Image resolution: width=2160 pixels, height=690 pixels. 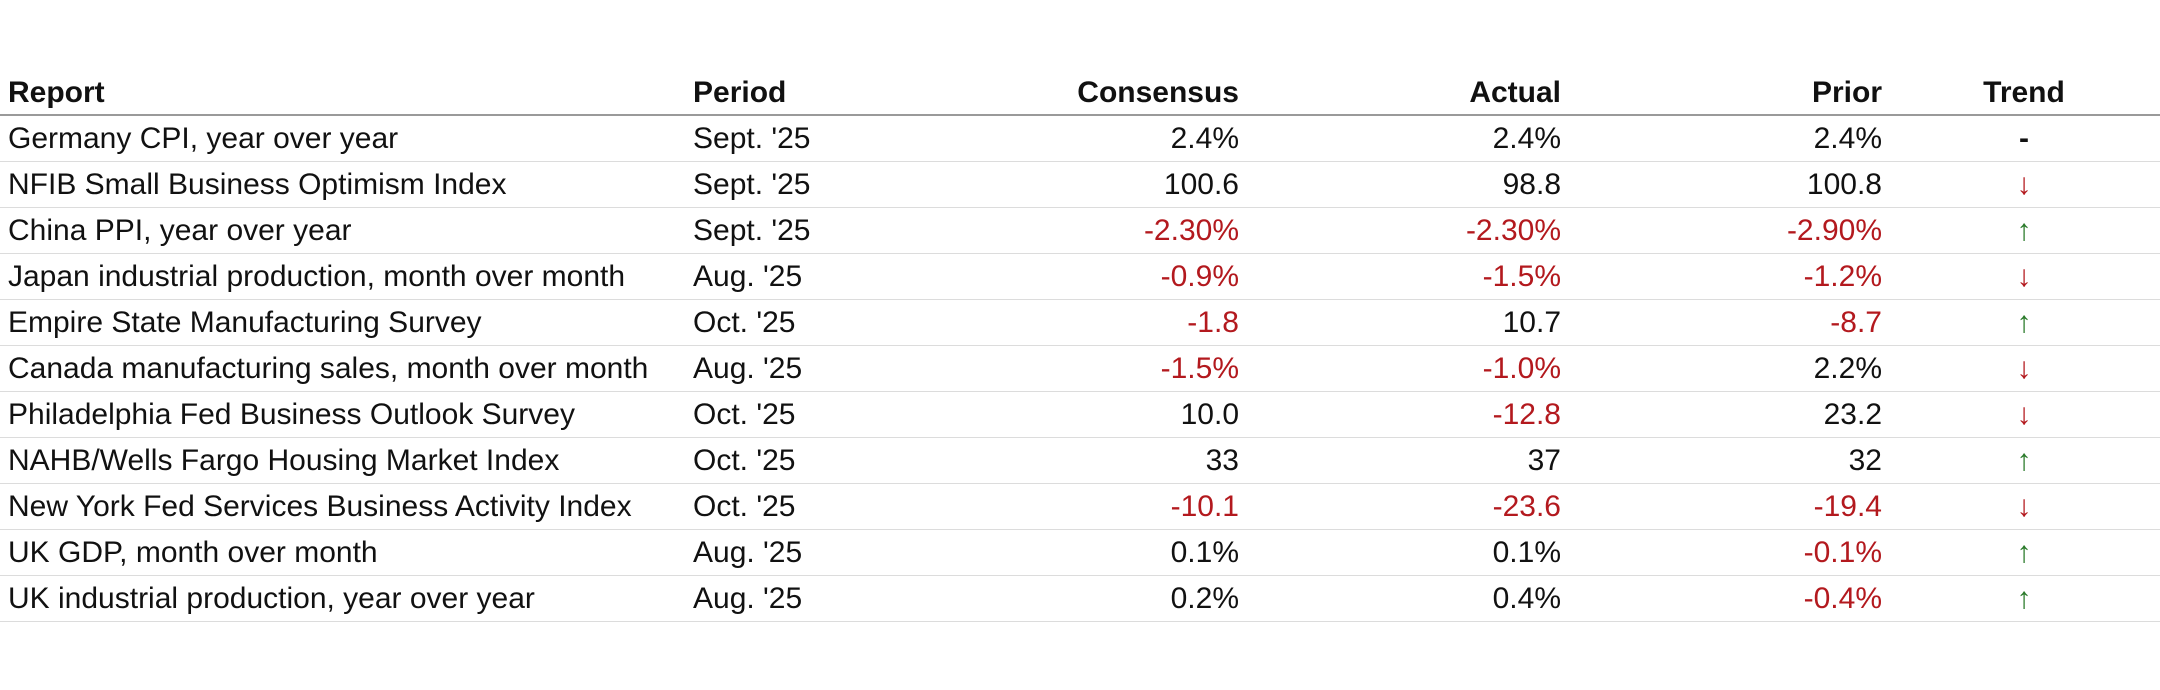 What do you see at coordinates (1122, 230) in the screenshot?
I see `consensus-value: -2.30%` at bounding box center [1122, 230].